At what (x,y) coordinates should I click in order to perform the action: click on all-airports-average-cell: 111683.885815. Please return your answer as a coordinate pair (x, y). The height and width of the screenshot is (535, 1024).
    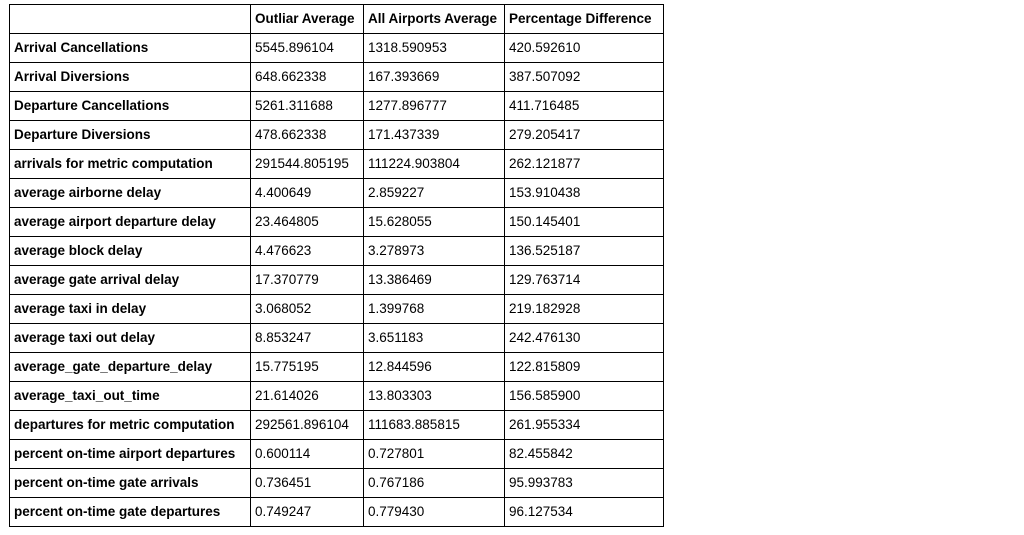
    Looking at the image, I should click on (434, 425).